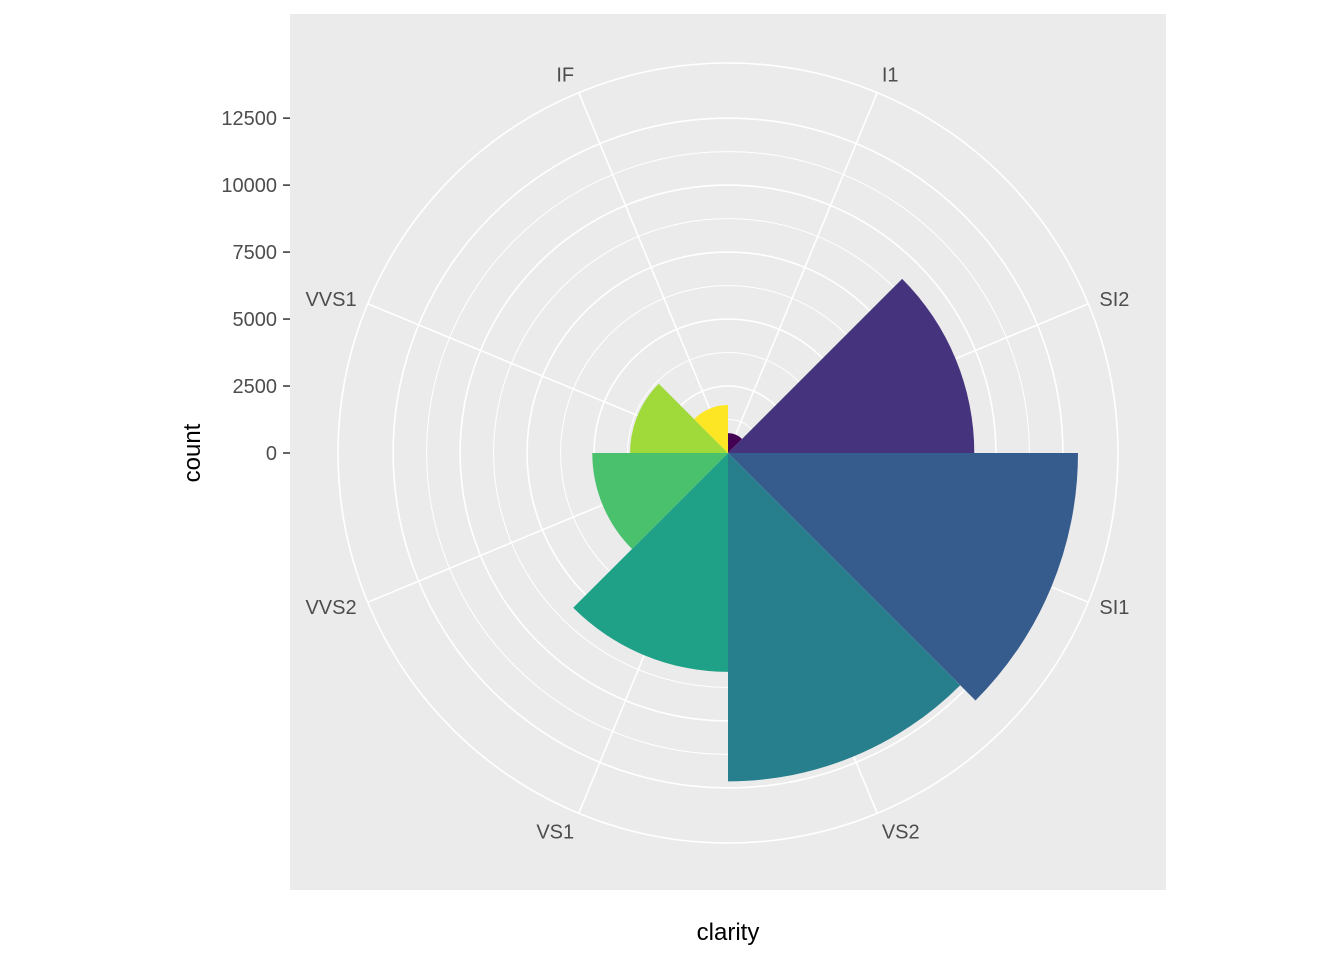 The height and width of the screenshot is (960, 1344). I want to click on y-tick-label: 0, so click(271, 454).